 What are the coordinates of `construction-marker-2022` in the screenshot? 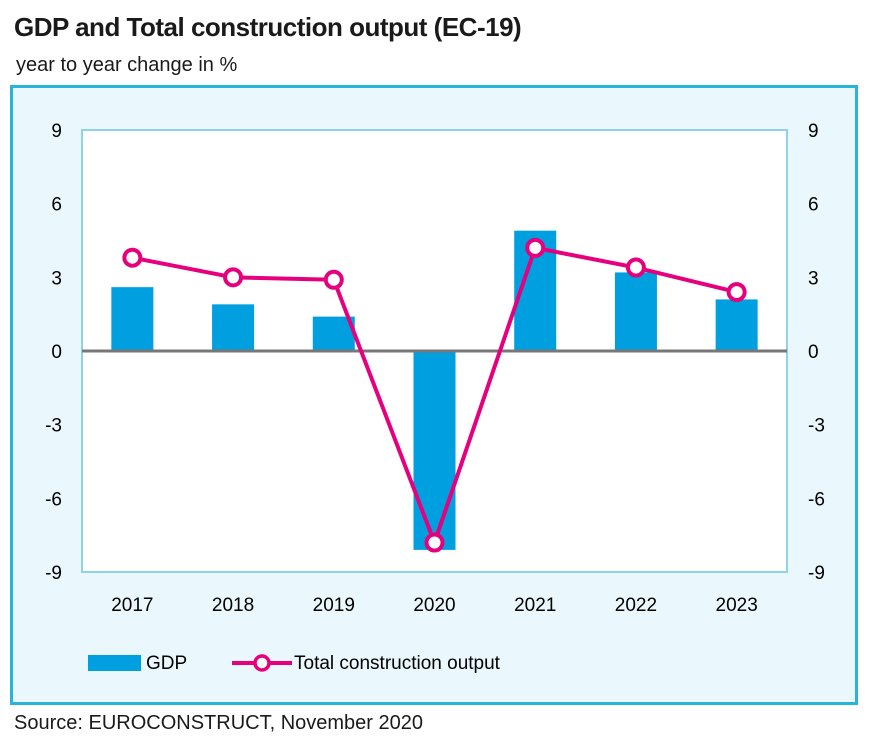 It's located at (635, 267).